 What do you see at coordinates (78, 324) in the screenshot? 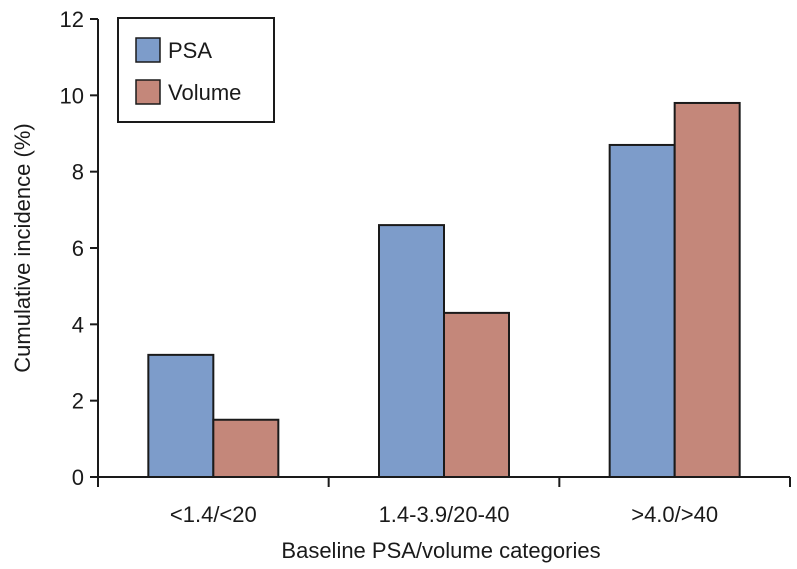
I see `y-tick-label: 4` at bounding box center [78, 324].